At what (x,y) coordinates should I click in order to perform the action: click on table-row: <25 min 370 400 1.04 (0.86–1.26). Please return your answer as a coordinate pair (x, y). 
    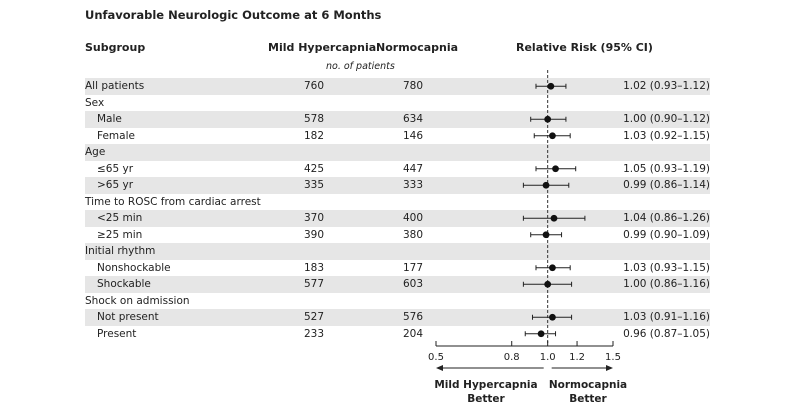
    Looking at the image, I should click on (397, 218).